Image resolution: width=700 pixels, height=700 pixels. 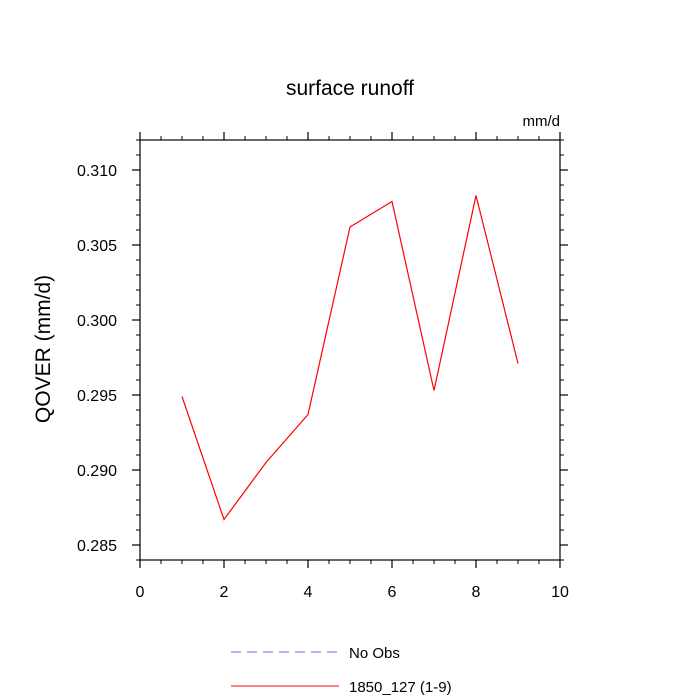 I want to click on units-label: mm/d, so click(x=542, y=121).